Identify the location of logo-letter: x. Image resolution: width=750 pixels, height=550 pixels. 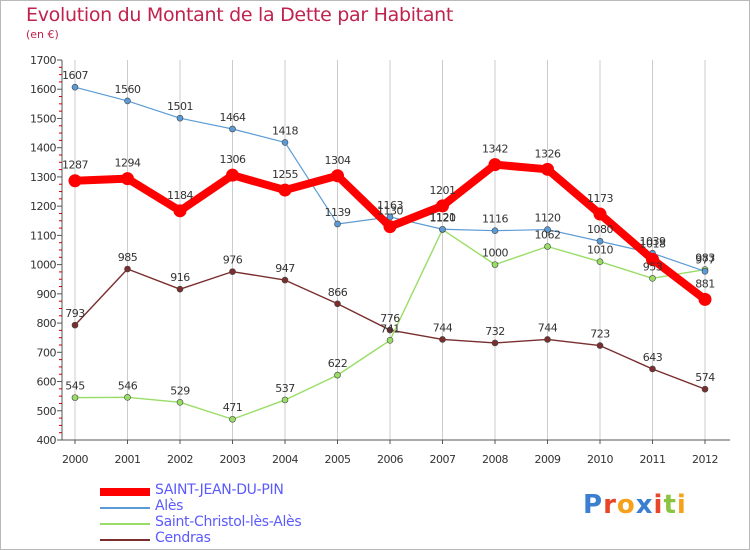
(644, 505).